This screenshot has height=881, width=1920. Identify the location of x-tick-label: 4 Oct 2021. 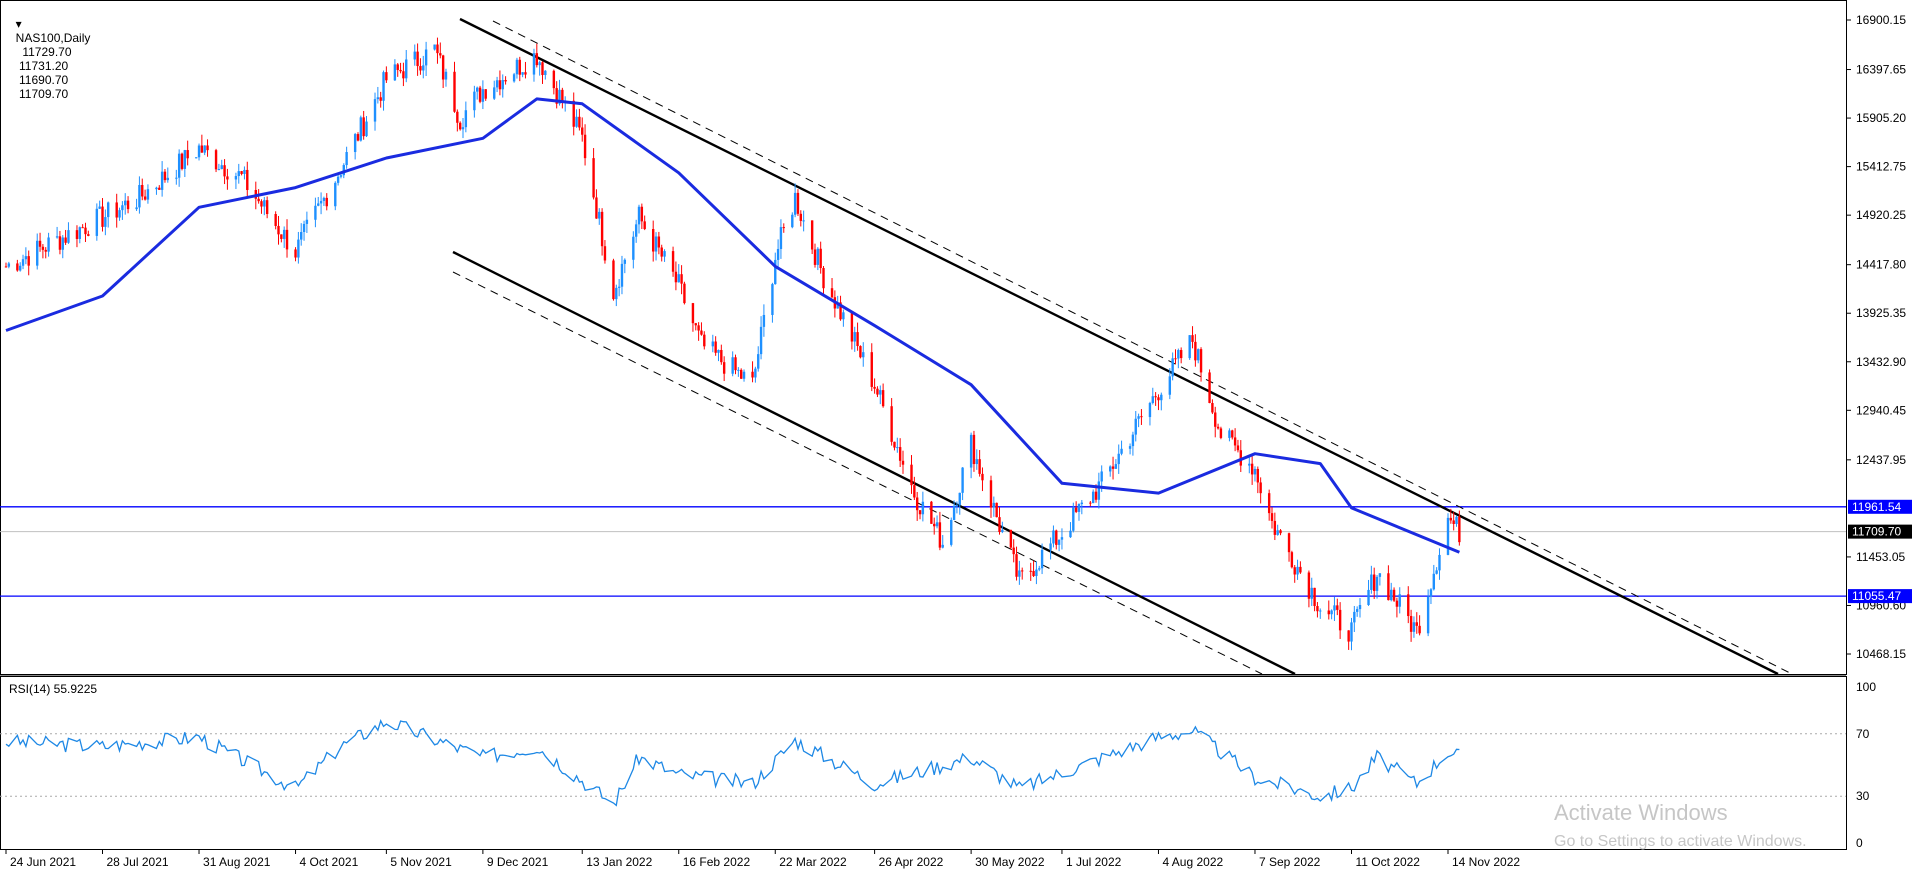
(329, 862).